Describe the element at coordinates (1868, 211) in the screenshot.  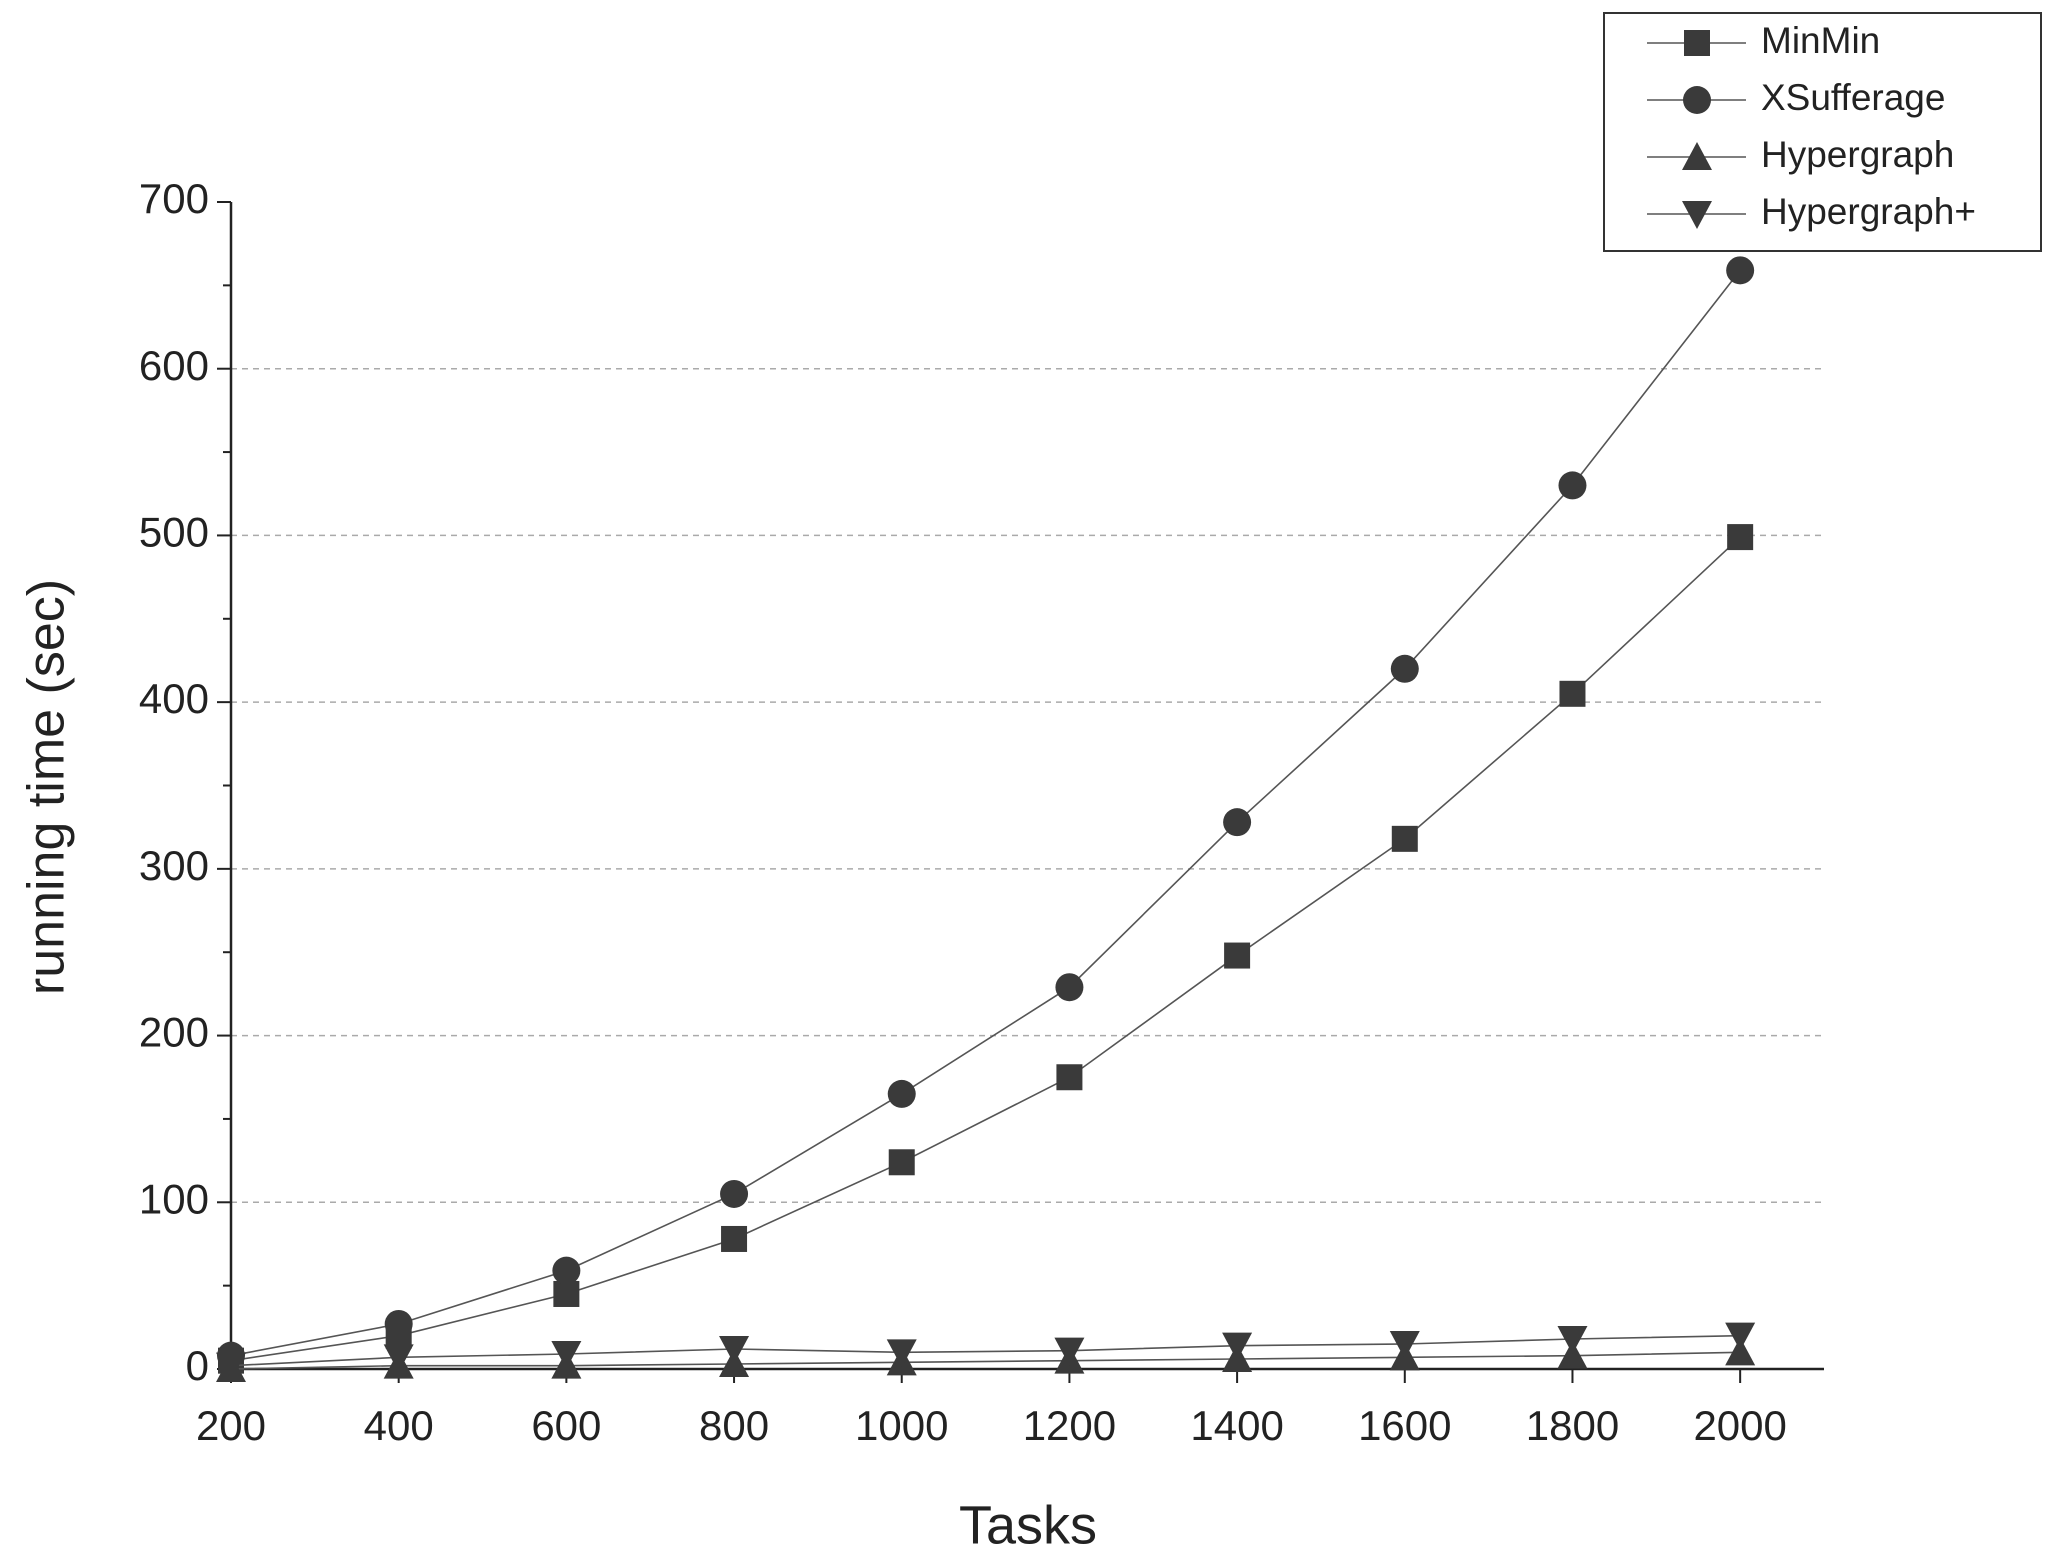
I see `legend-label: Hypergraph+` at that location.